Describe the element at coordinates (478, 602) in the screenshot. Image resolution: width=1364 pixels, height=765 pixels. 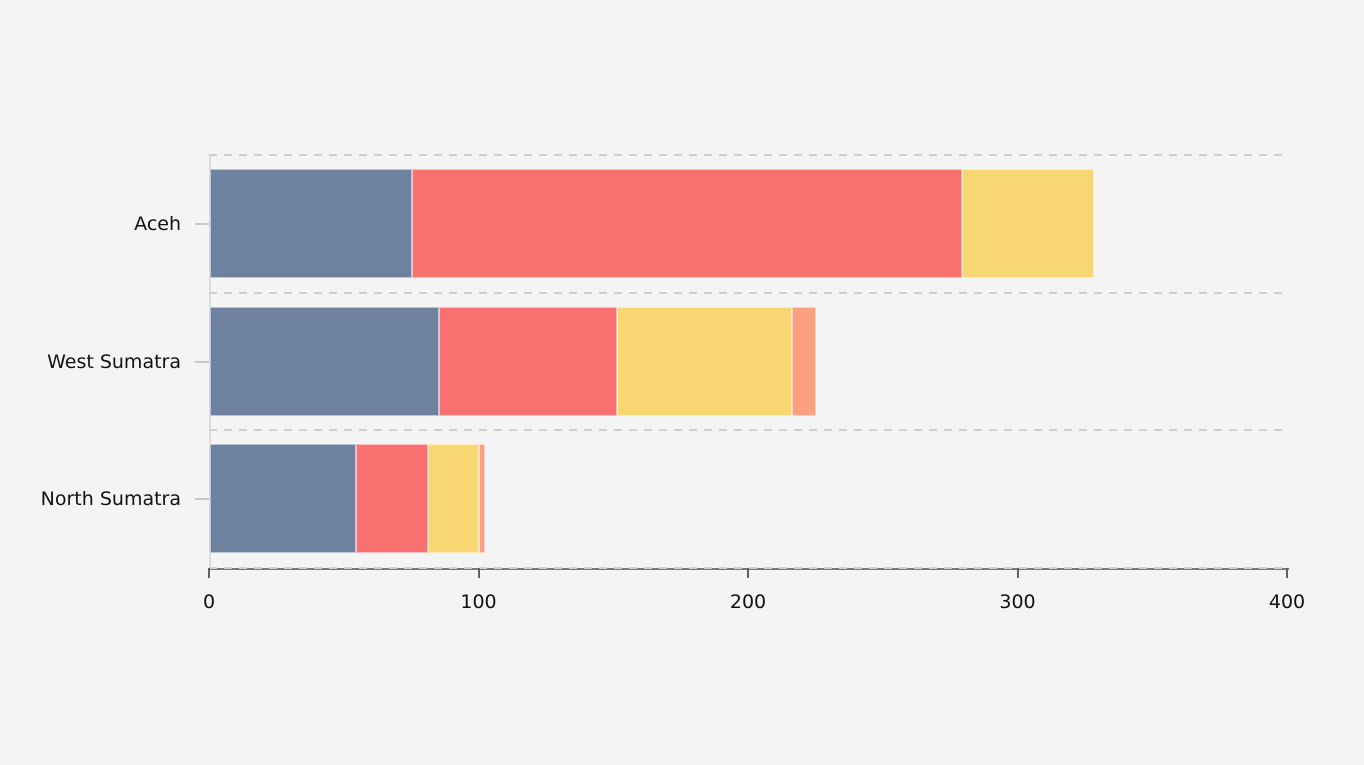
I see `x-axis-tick-label: 100` at that location.